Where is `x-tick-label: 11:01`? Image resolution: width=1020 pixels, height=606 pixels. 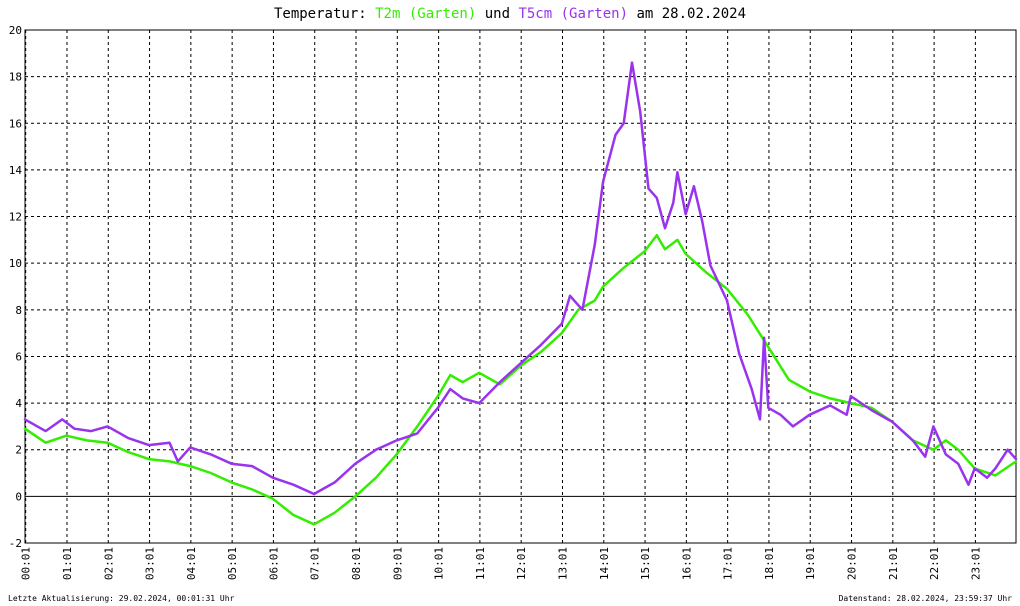
x-tick-label: 11:01 is located at coordinates (480, 563).